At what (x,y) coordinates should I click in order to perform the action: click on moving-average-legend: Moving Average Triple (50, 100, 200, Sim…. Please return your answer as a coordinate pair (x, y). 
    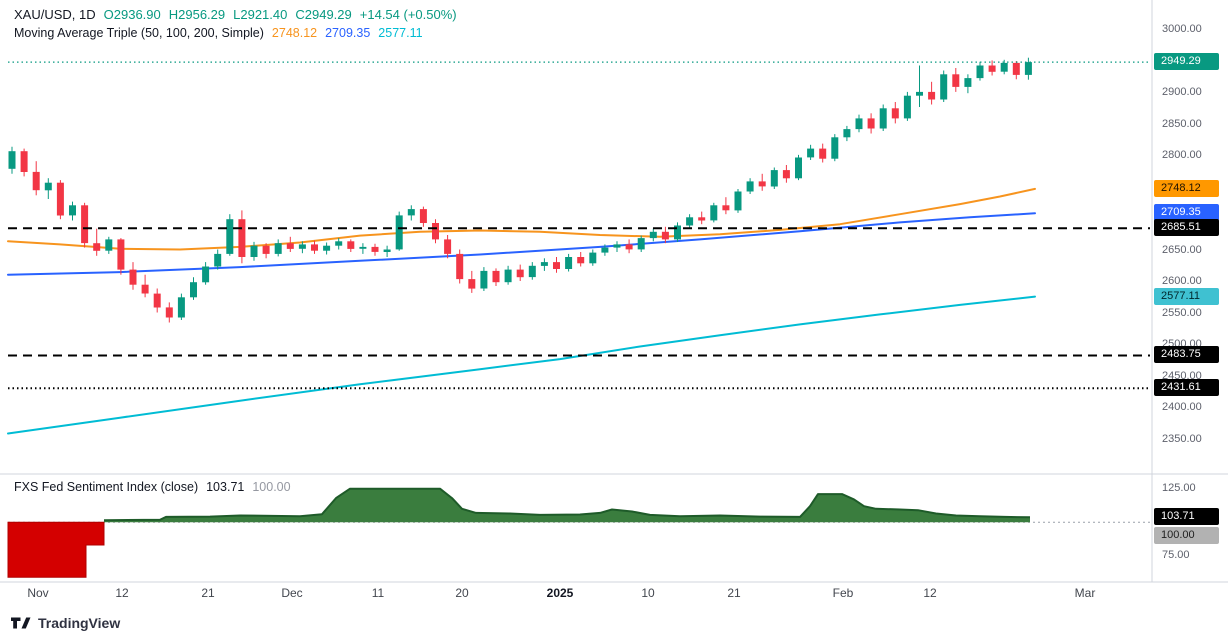
    Looking at the image, I should click on (218, 33).